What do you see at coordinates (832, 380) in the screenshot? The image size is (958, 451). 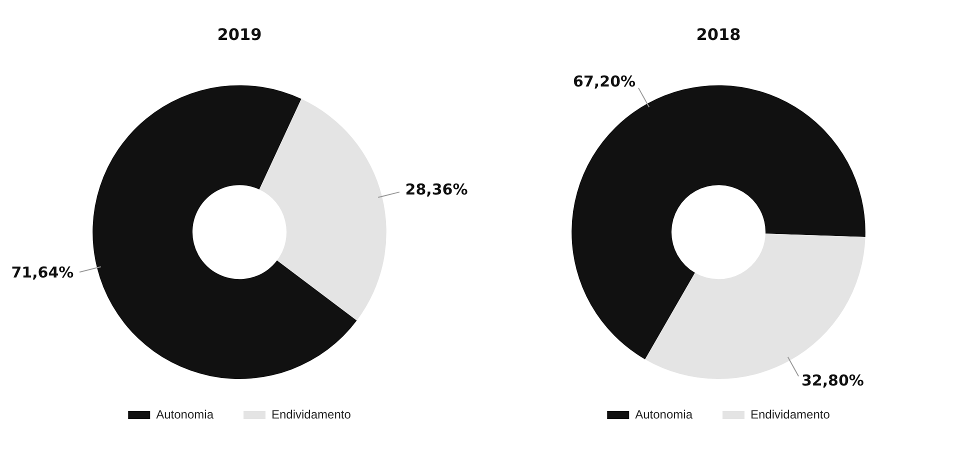 I see `data-label: 32,80%` at bounding box center [832, 380].